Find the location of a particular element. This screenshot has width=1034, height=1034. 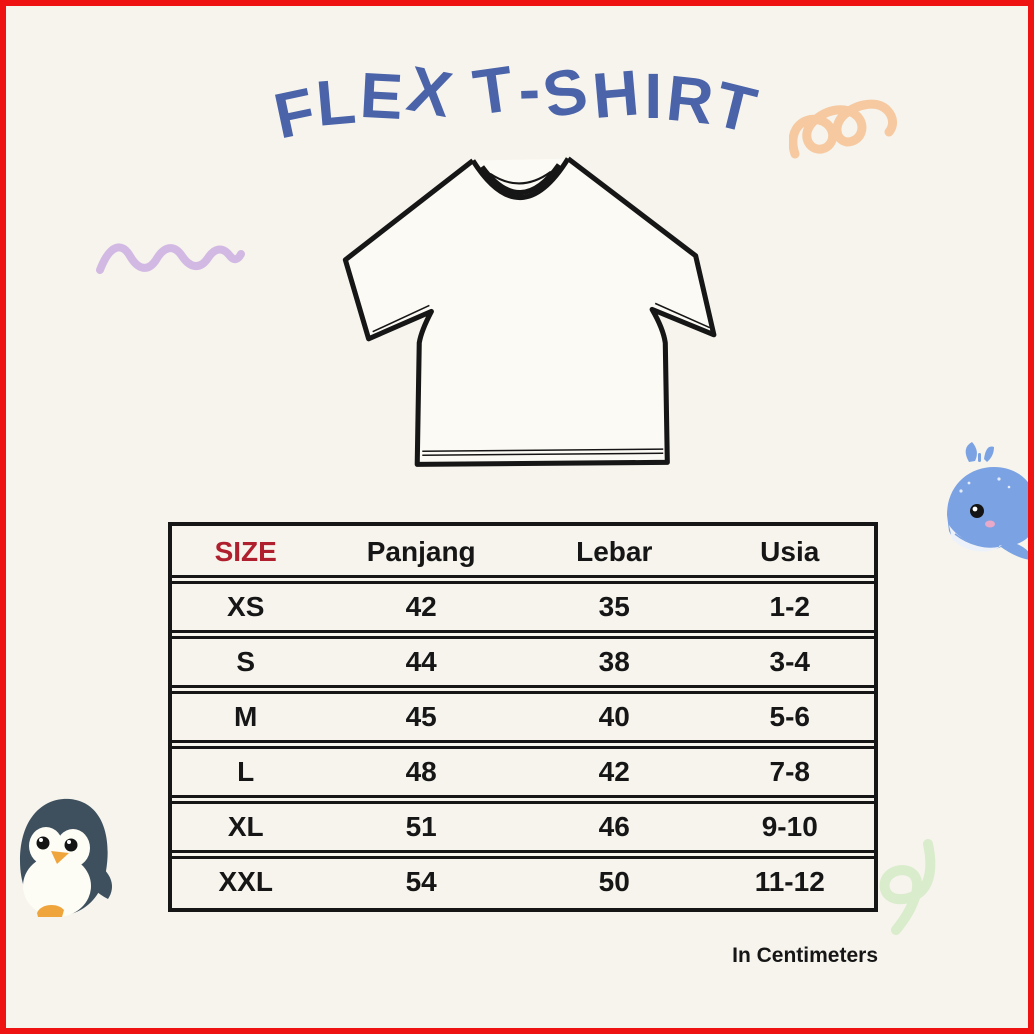

table-row: M 45 40 5-6 is located at coordinates (523, 717).